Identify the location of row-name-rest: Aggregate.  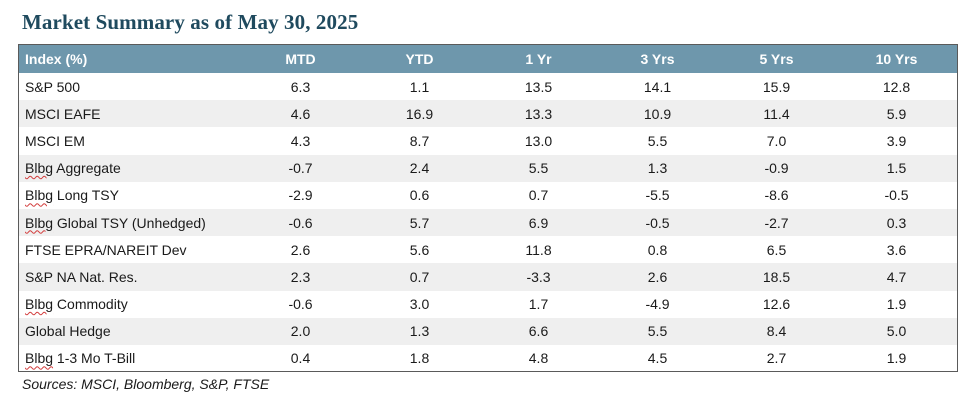
(87, 168).